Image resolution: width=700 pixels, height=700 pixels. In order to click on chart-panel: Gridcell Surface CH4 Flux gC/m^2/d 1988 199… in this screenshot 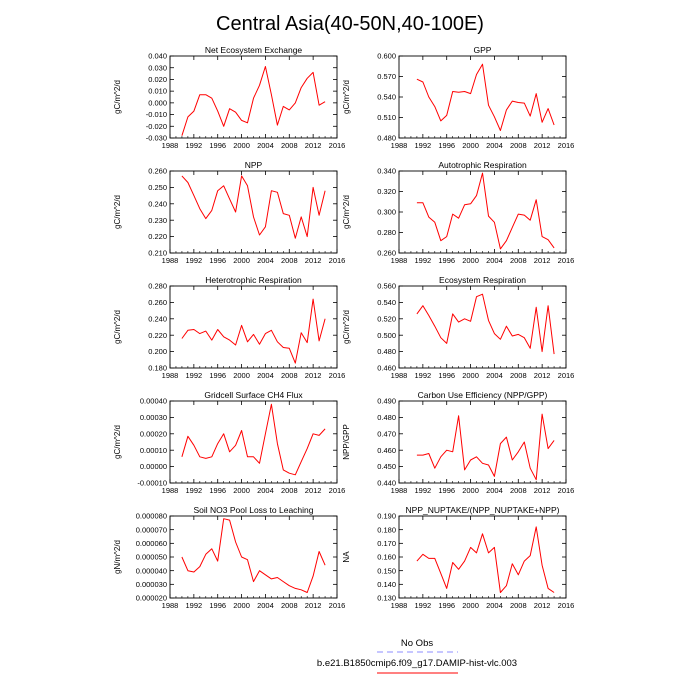, I will do `click(229, 442)`.